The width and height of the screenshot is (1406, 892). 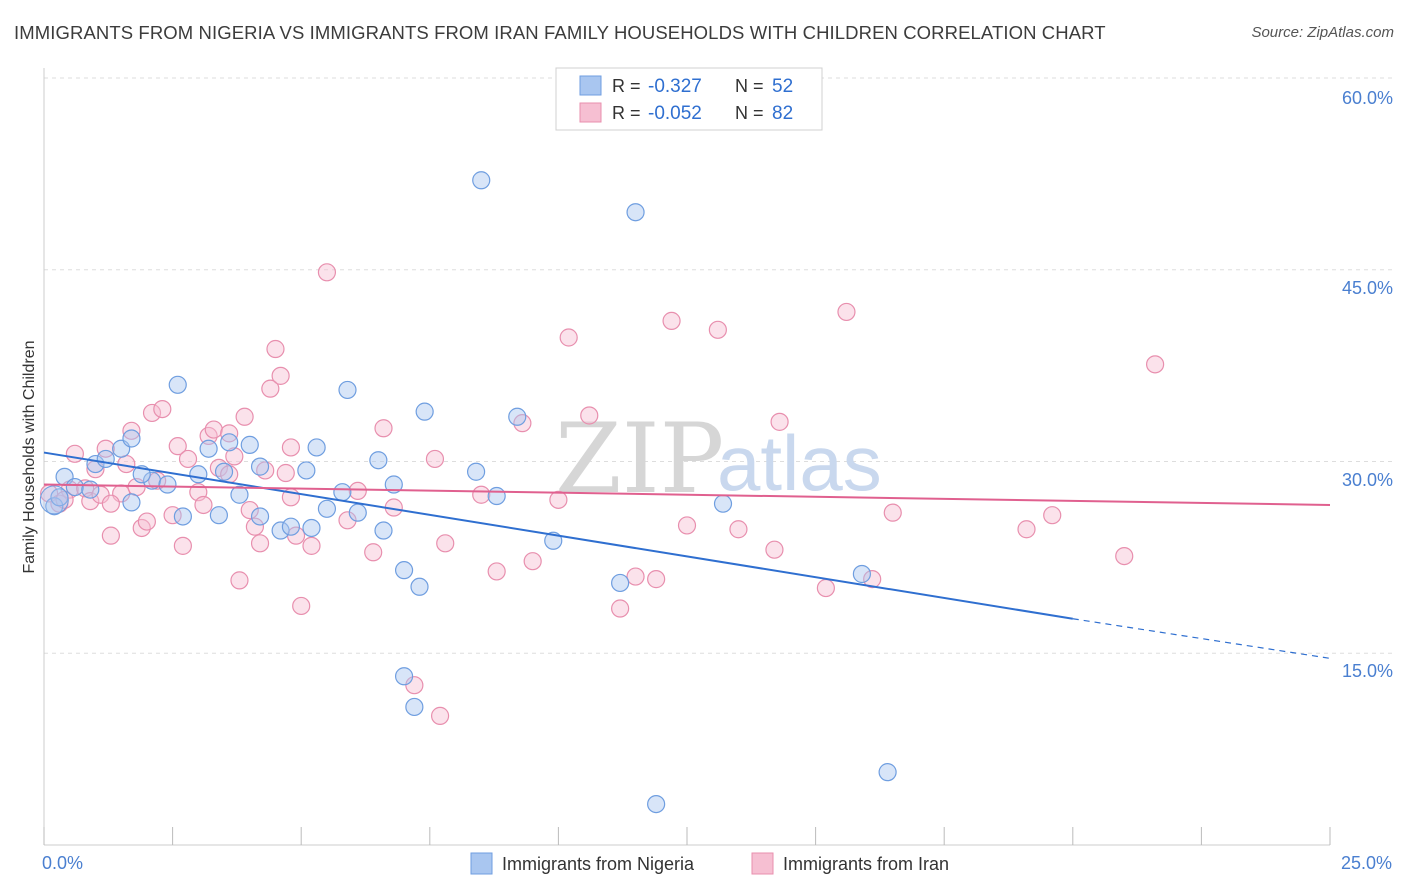 I want to click on legend-nigeria-swatch, so click(x=590, y=85).